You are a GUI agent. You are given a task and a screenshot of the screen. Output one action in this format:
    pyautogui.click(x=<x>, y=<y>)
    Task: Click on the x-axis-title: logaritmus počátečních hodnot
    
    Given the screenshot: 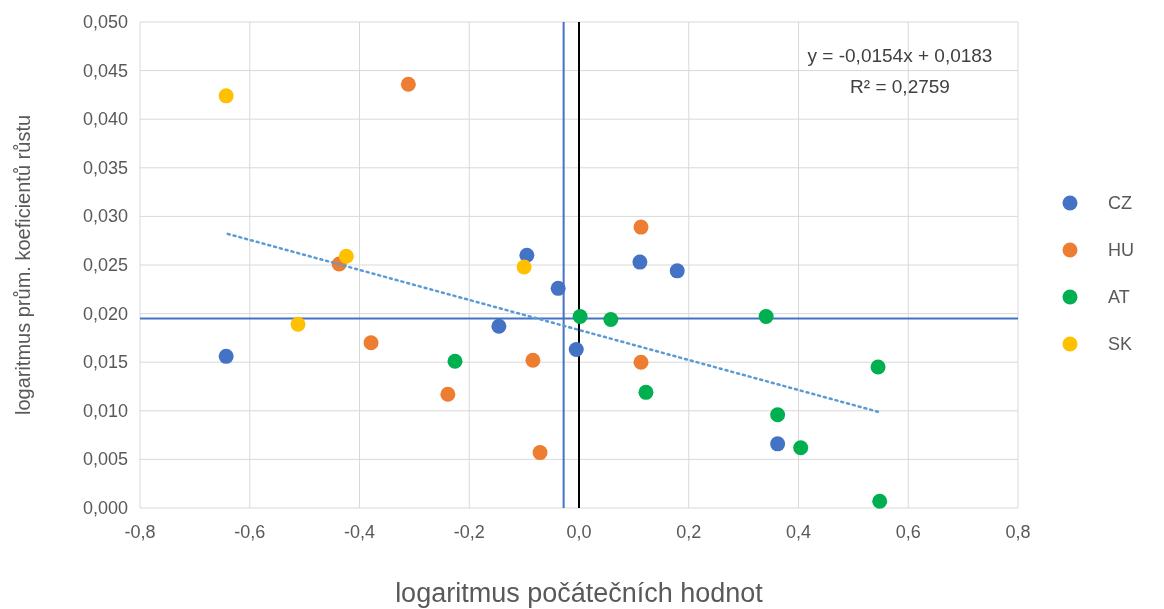 What is the action you would take?
    pyautogui.click(x=579, y=593)
    